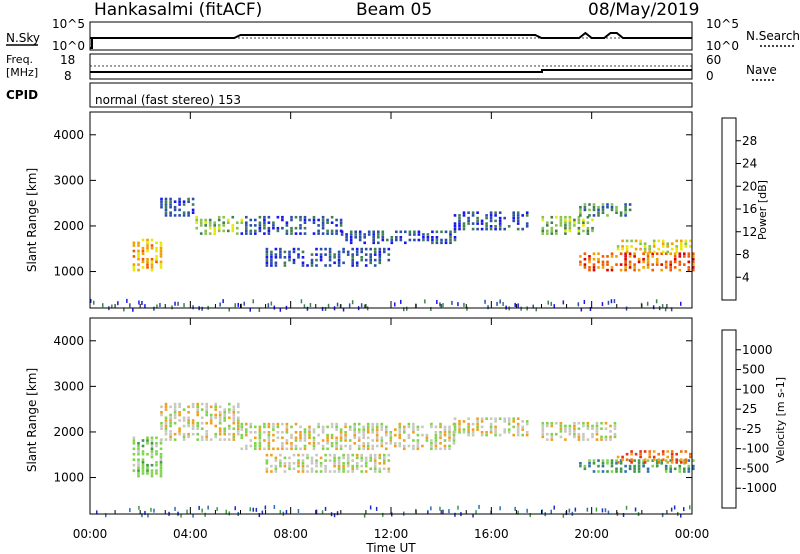 This screenshot has height=554, width=800. Describe the element at coordinates (68, 46) in the screenshot. I see `nsky-tick-bottom: 10^0` at that location.